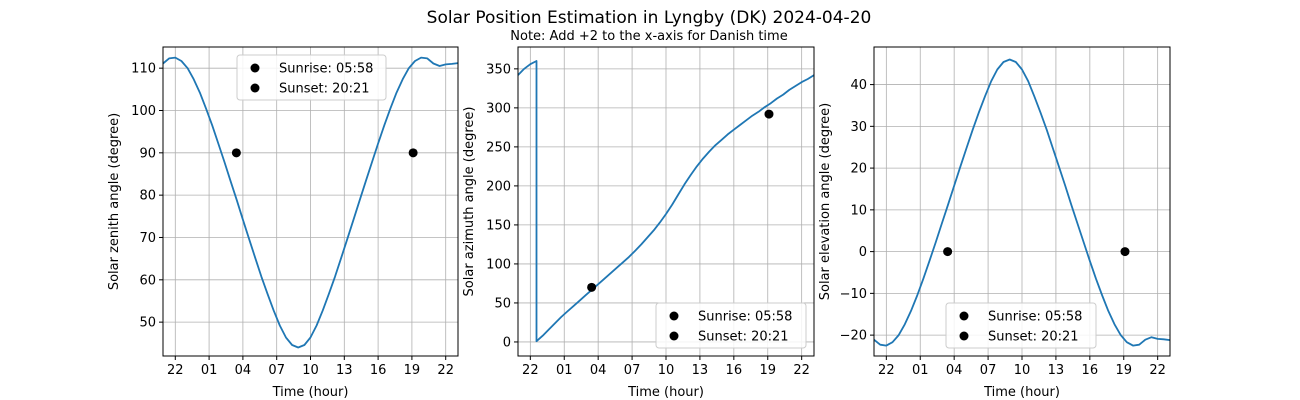 This screenshot has width=1300, height=400. What do you see at coordinates (858, 210) in the screenshot?
I see `y-tick-label: 10` at bounding box center [858, 210].